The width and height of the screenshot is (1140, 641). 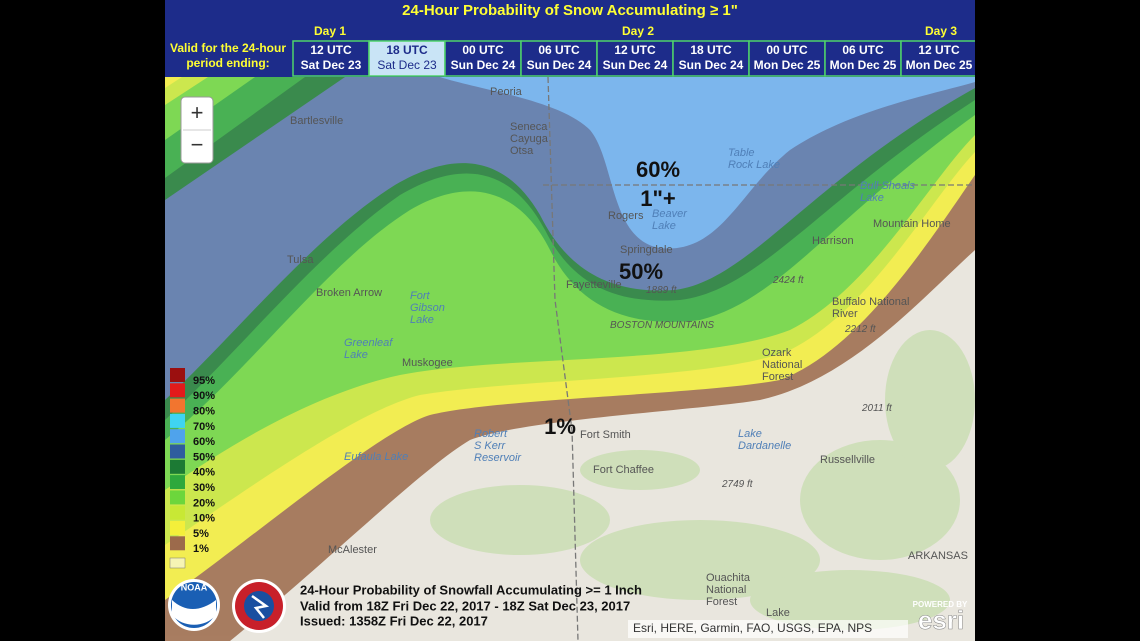 What do you see at coordinates (728, 590) in the screenshot?
I see `place-label: Ouachita National Forest` at bounding box center [728, 590].